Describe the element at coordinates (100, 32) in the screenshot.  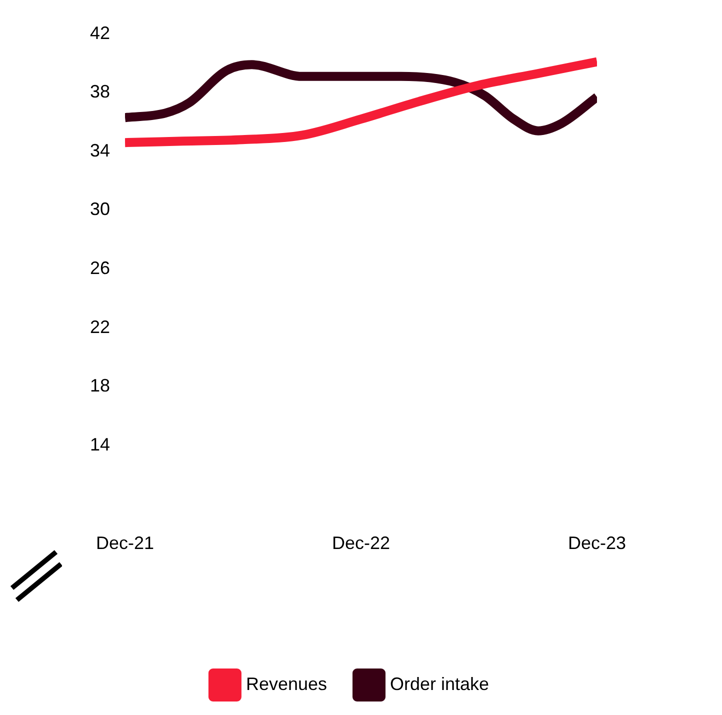
I see `y-tick-label: 42` at that location.